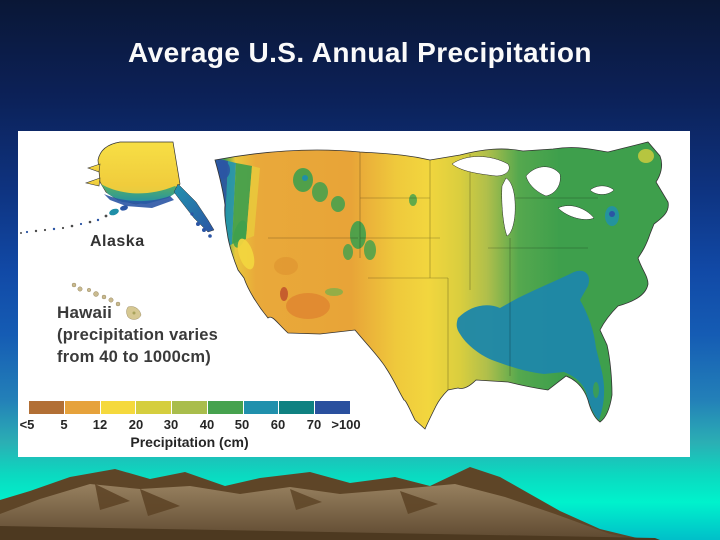 The height and width of the screenshot is (540, 720). What do you see at coordinates (602, 190) in the screenshot?
I see `lake-ontario` at bounding box center [602, 190].